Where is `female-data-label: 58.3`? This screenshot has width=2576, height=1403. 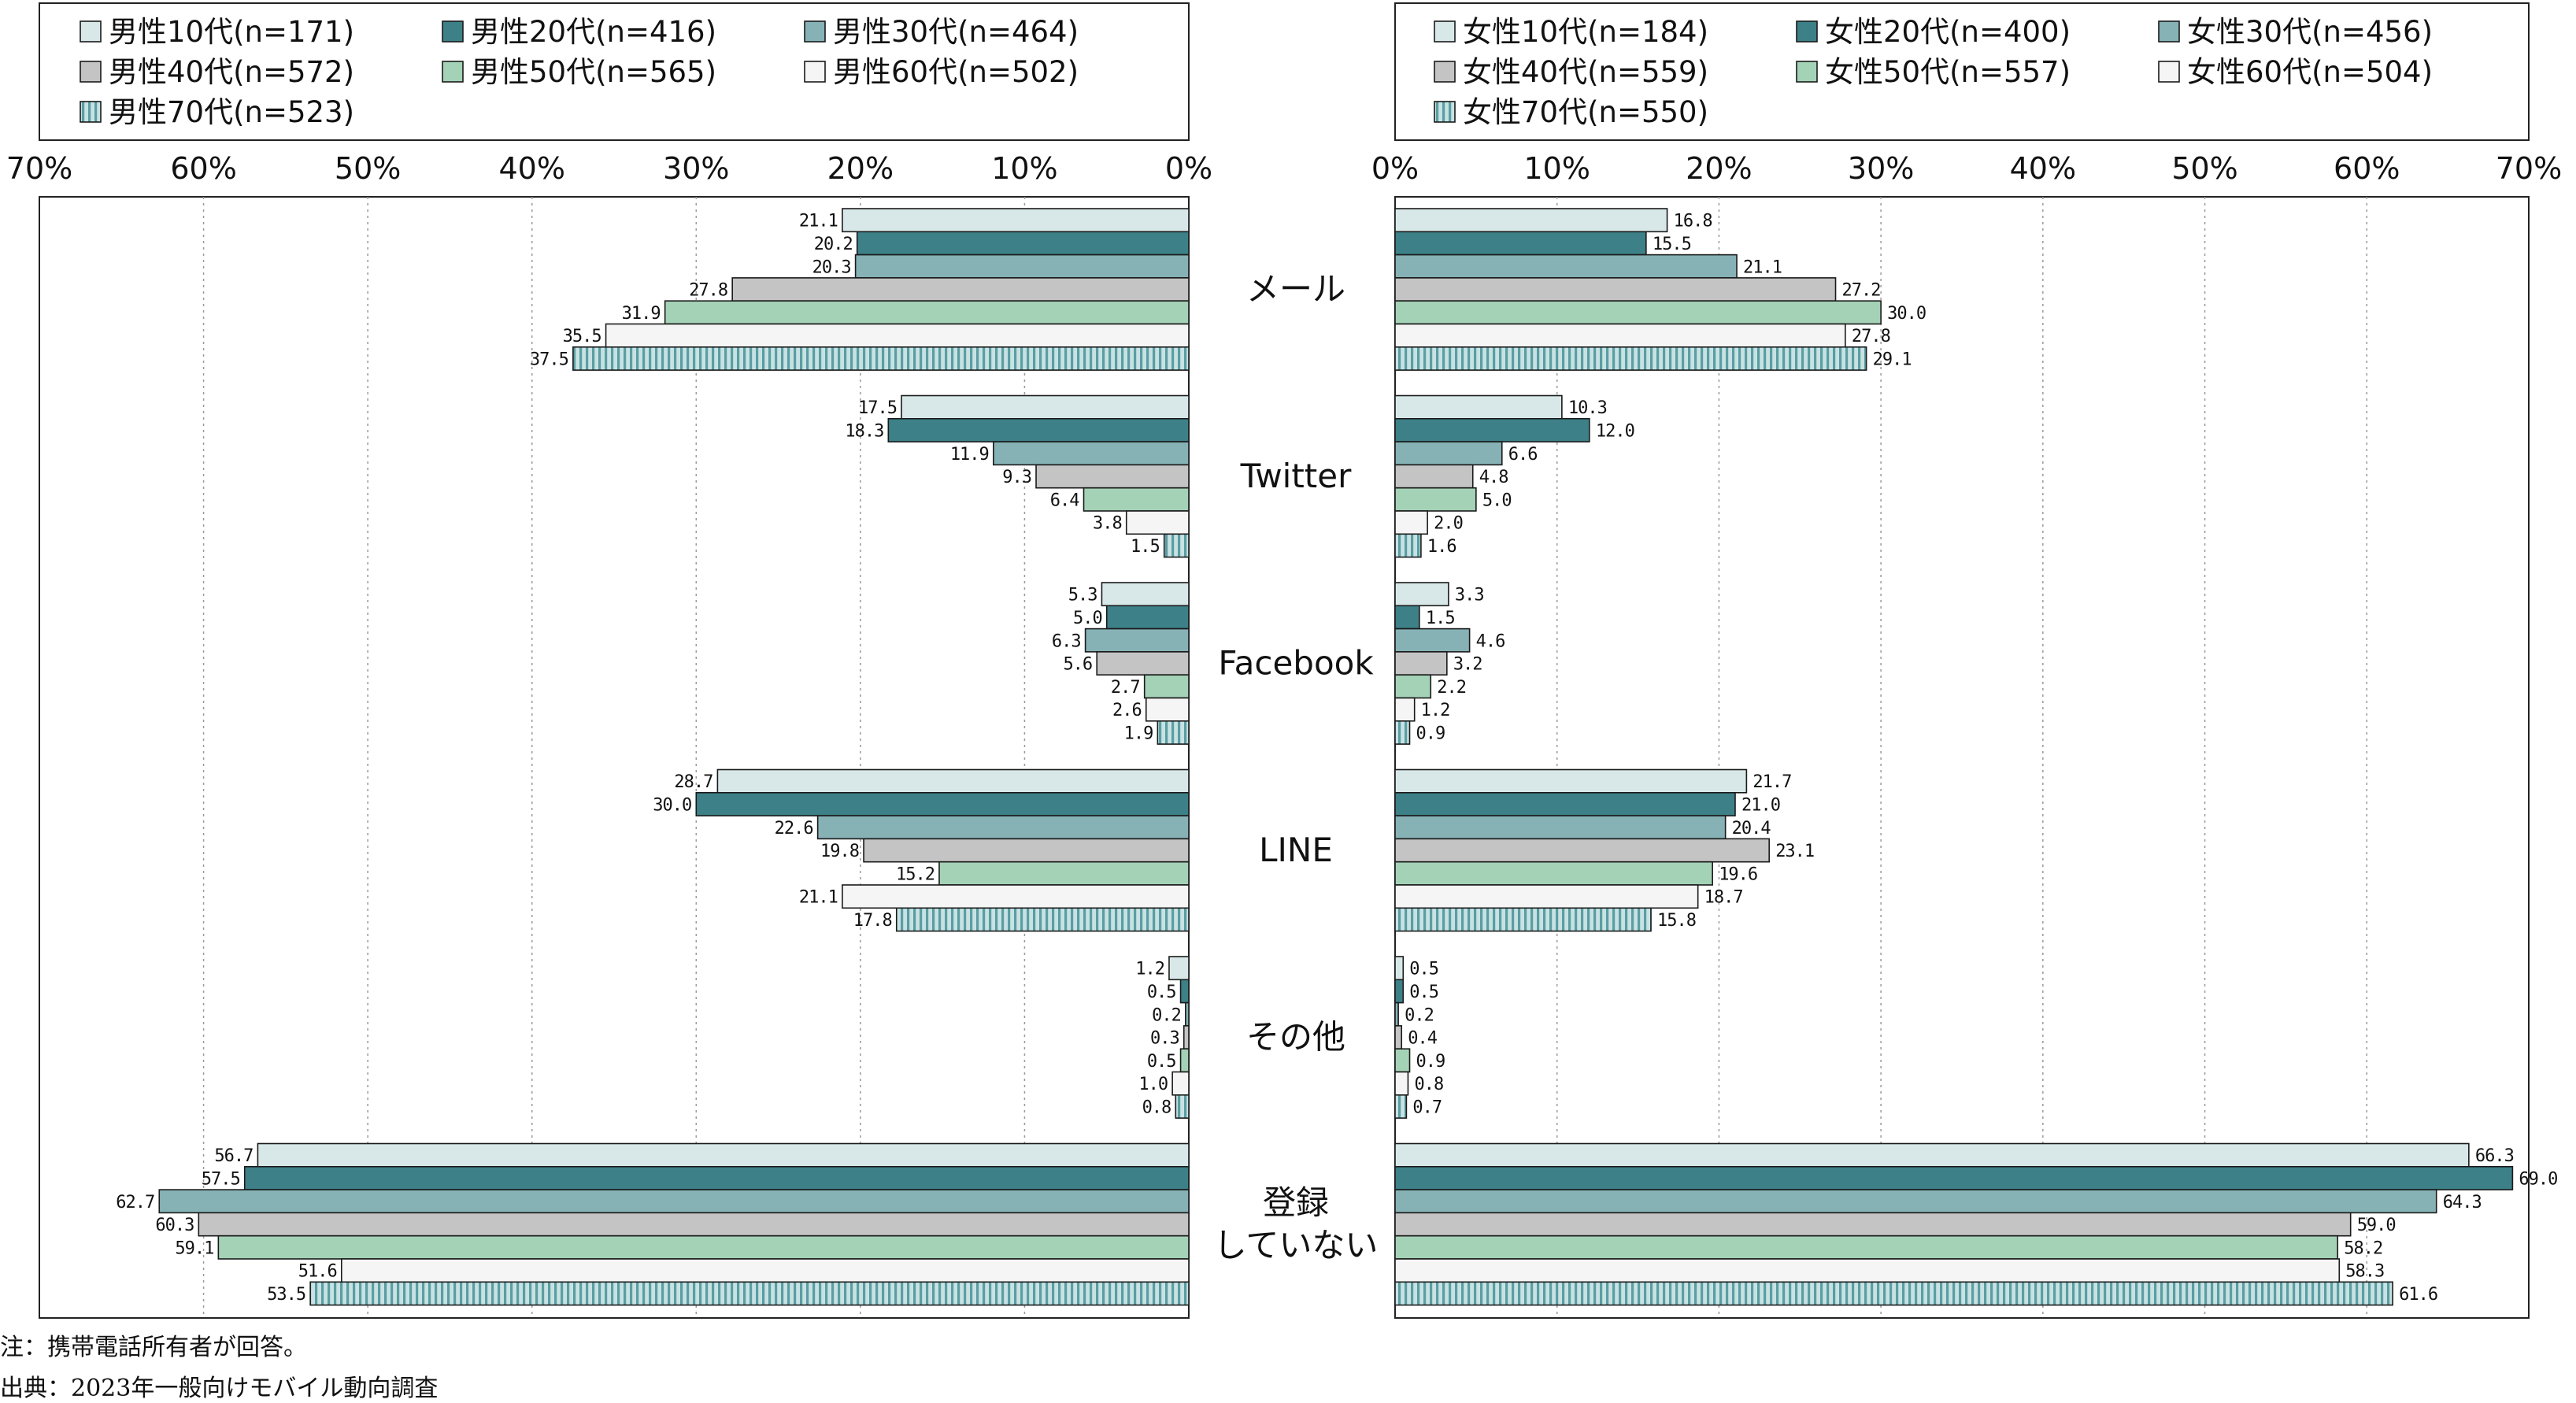
female-data-label: 58.3 is located at coordinates (2364, 1272).